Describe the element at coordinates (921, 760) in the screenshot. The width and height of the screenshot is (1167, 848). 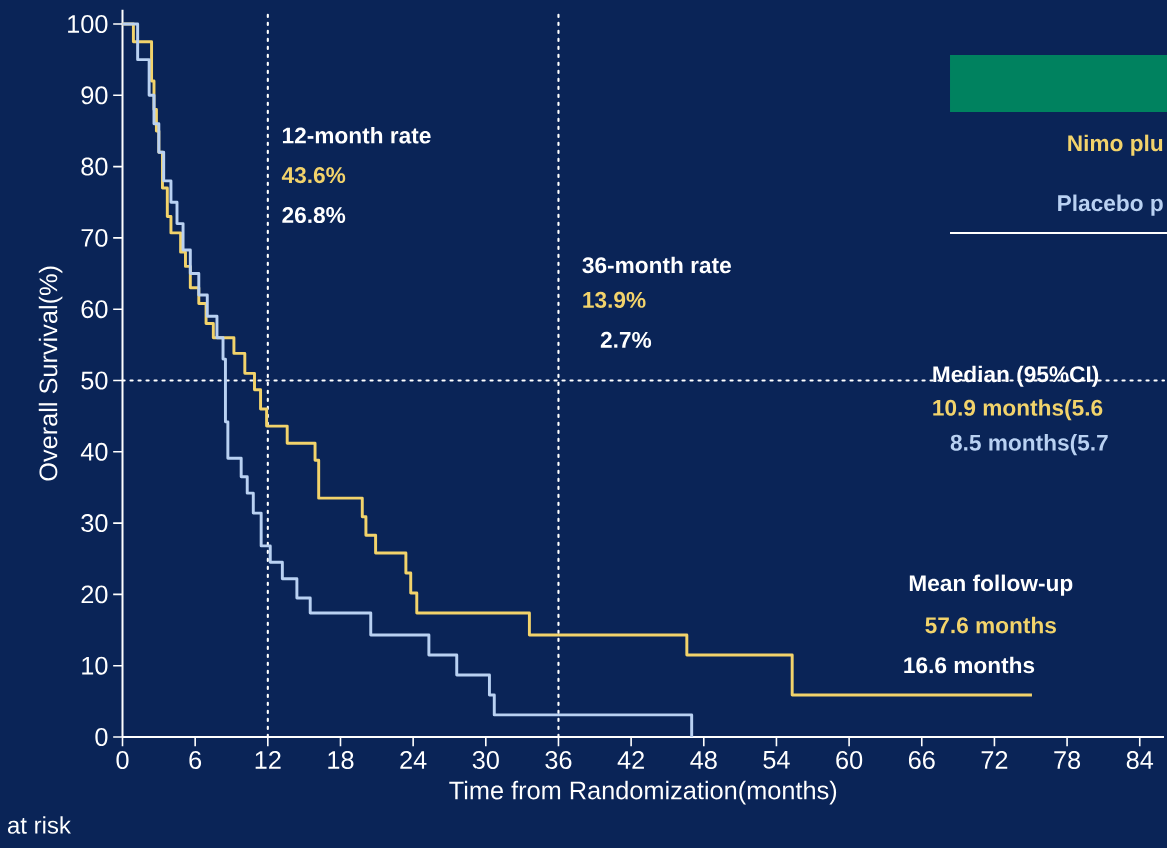
I see `x-tick-label: 66` at that location.